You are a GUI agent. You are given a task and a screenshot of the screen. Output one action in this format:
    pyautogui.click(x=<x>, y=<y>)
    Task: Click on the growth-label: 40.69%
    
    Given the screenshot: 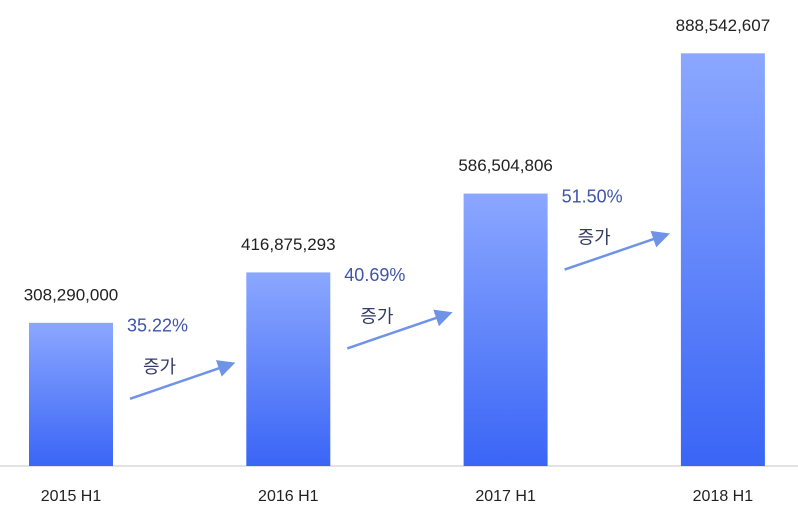 What is the action you would take?
    pyautogui.click(x=374, y=275)
    